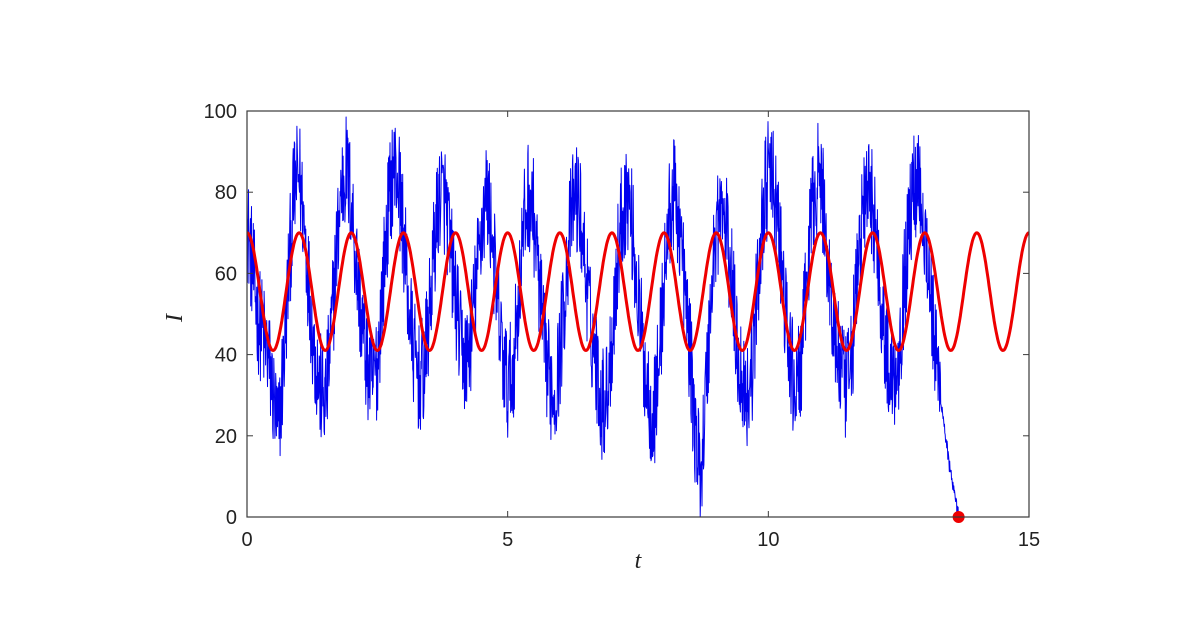 The height and width of the screenshot is (635, 1200). I want to click on y-tick-label: 20, so click(226, 437).